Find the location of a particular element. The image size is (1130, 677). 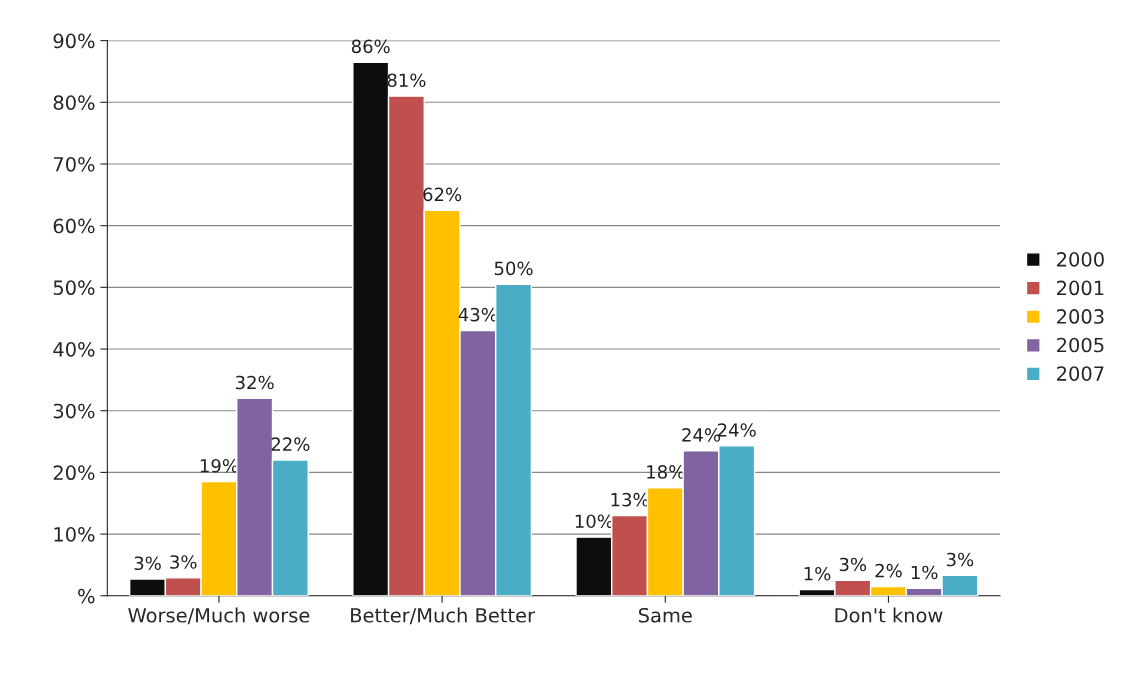

data-label: 2% is located at coordinates (888, 570).